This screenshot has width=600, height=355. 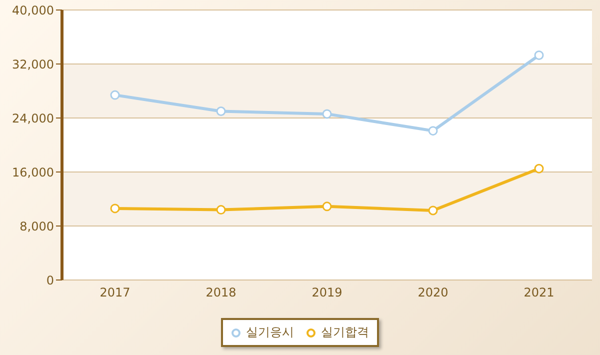 I want to click on legend-label: 실기합격, so click(x=344, y=332).